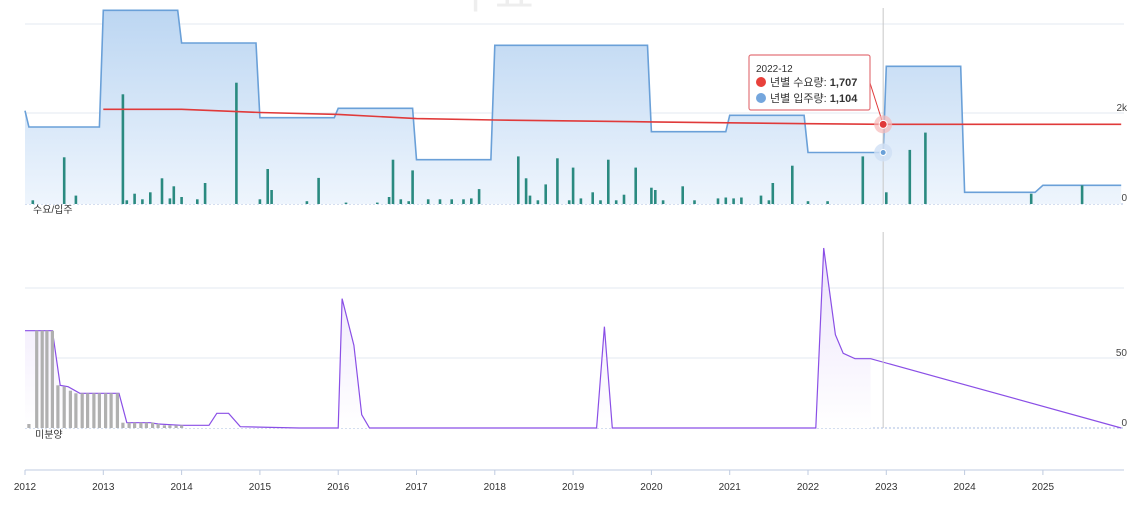 This screenshot has height=510, width=1139. Describe the element at coordinates (1122, 153) in the screenshot. I see `top-y-axis: 0 2k` at that location.